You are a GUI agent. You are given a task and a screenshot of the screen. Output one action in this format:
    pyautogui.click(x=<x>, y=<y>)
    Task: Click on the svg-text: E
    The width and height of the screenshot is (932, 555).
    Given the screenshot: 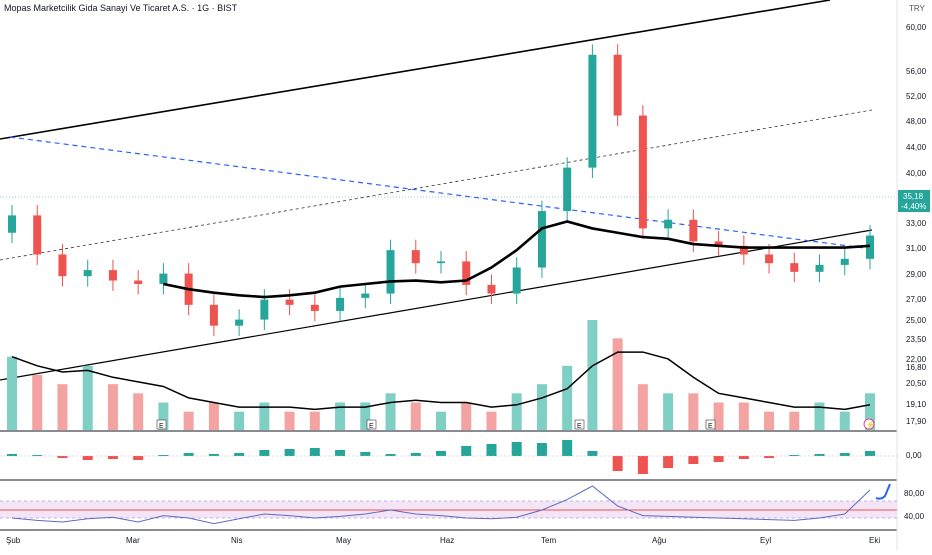 What is the action you would take?
    pyautogui.click(x=371, y=426)
    